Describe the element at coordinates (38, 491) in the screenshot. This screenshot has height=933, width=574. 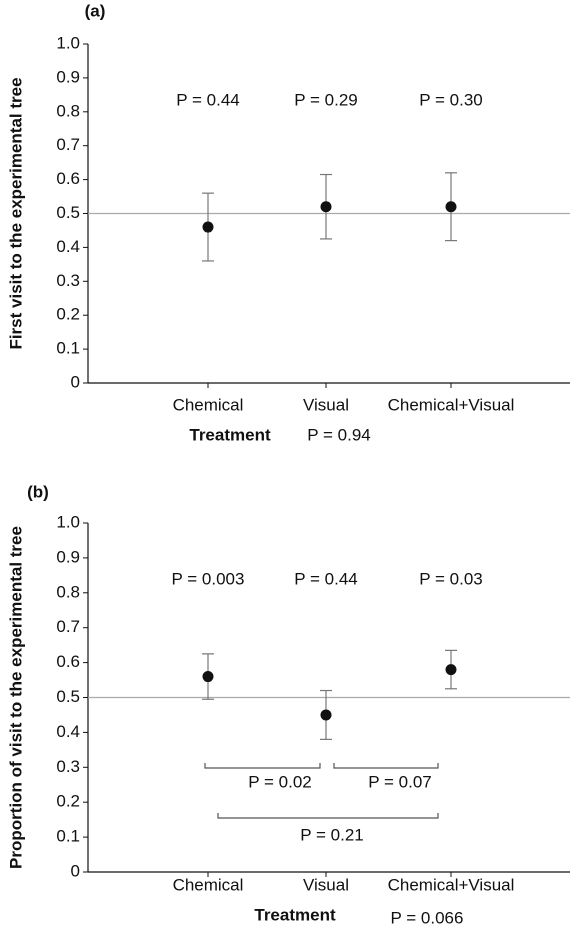
I see `panel-label: (b)` at that location.